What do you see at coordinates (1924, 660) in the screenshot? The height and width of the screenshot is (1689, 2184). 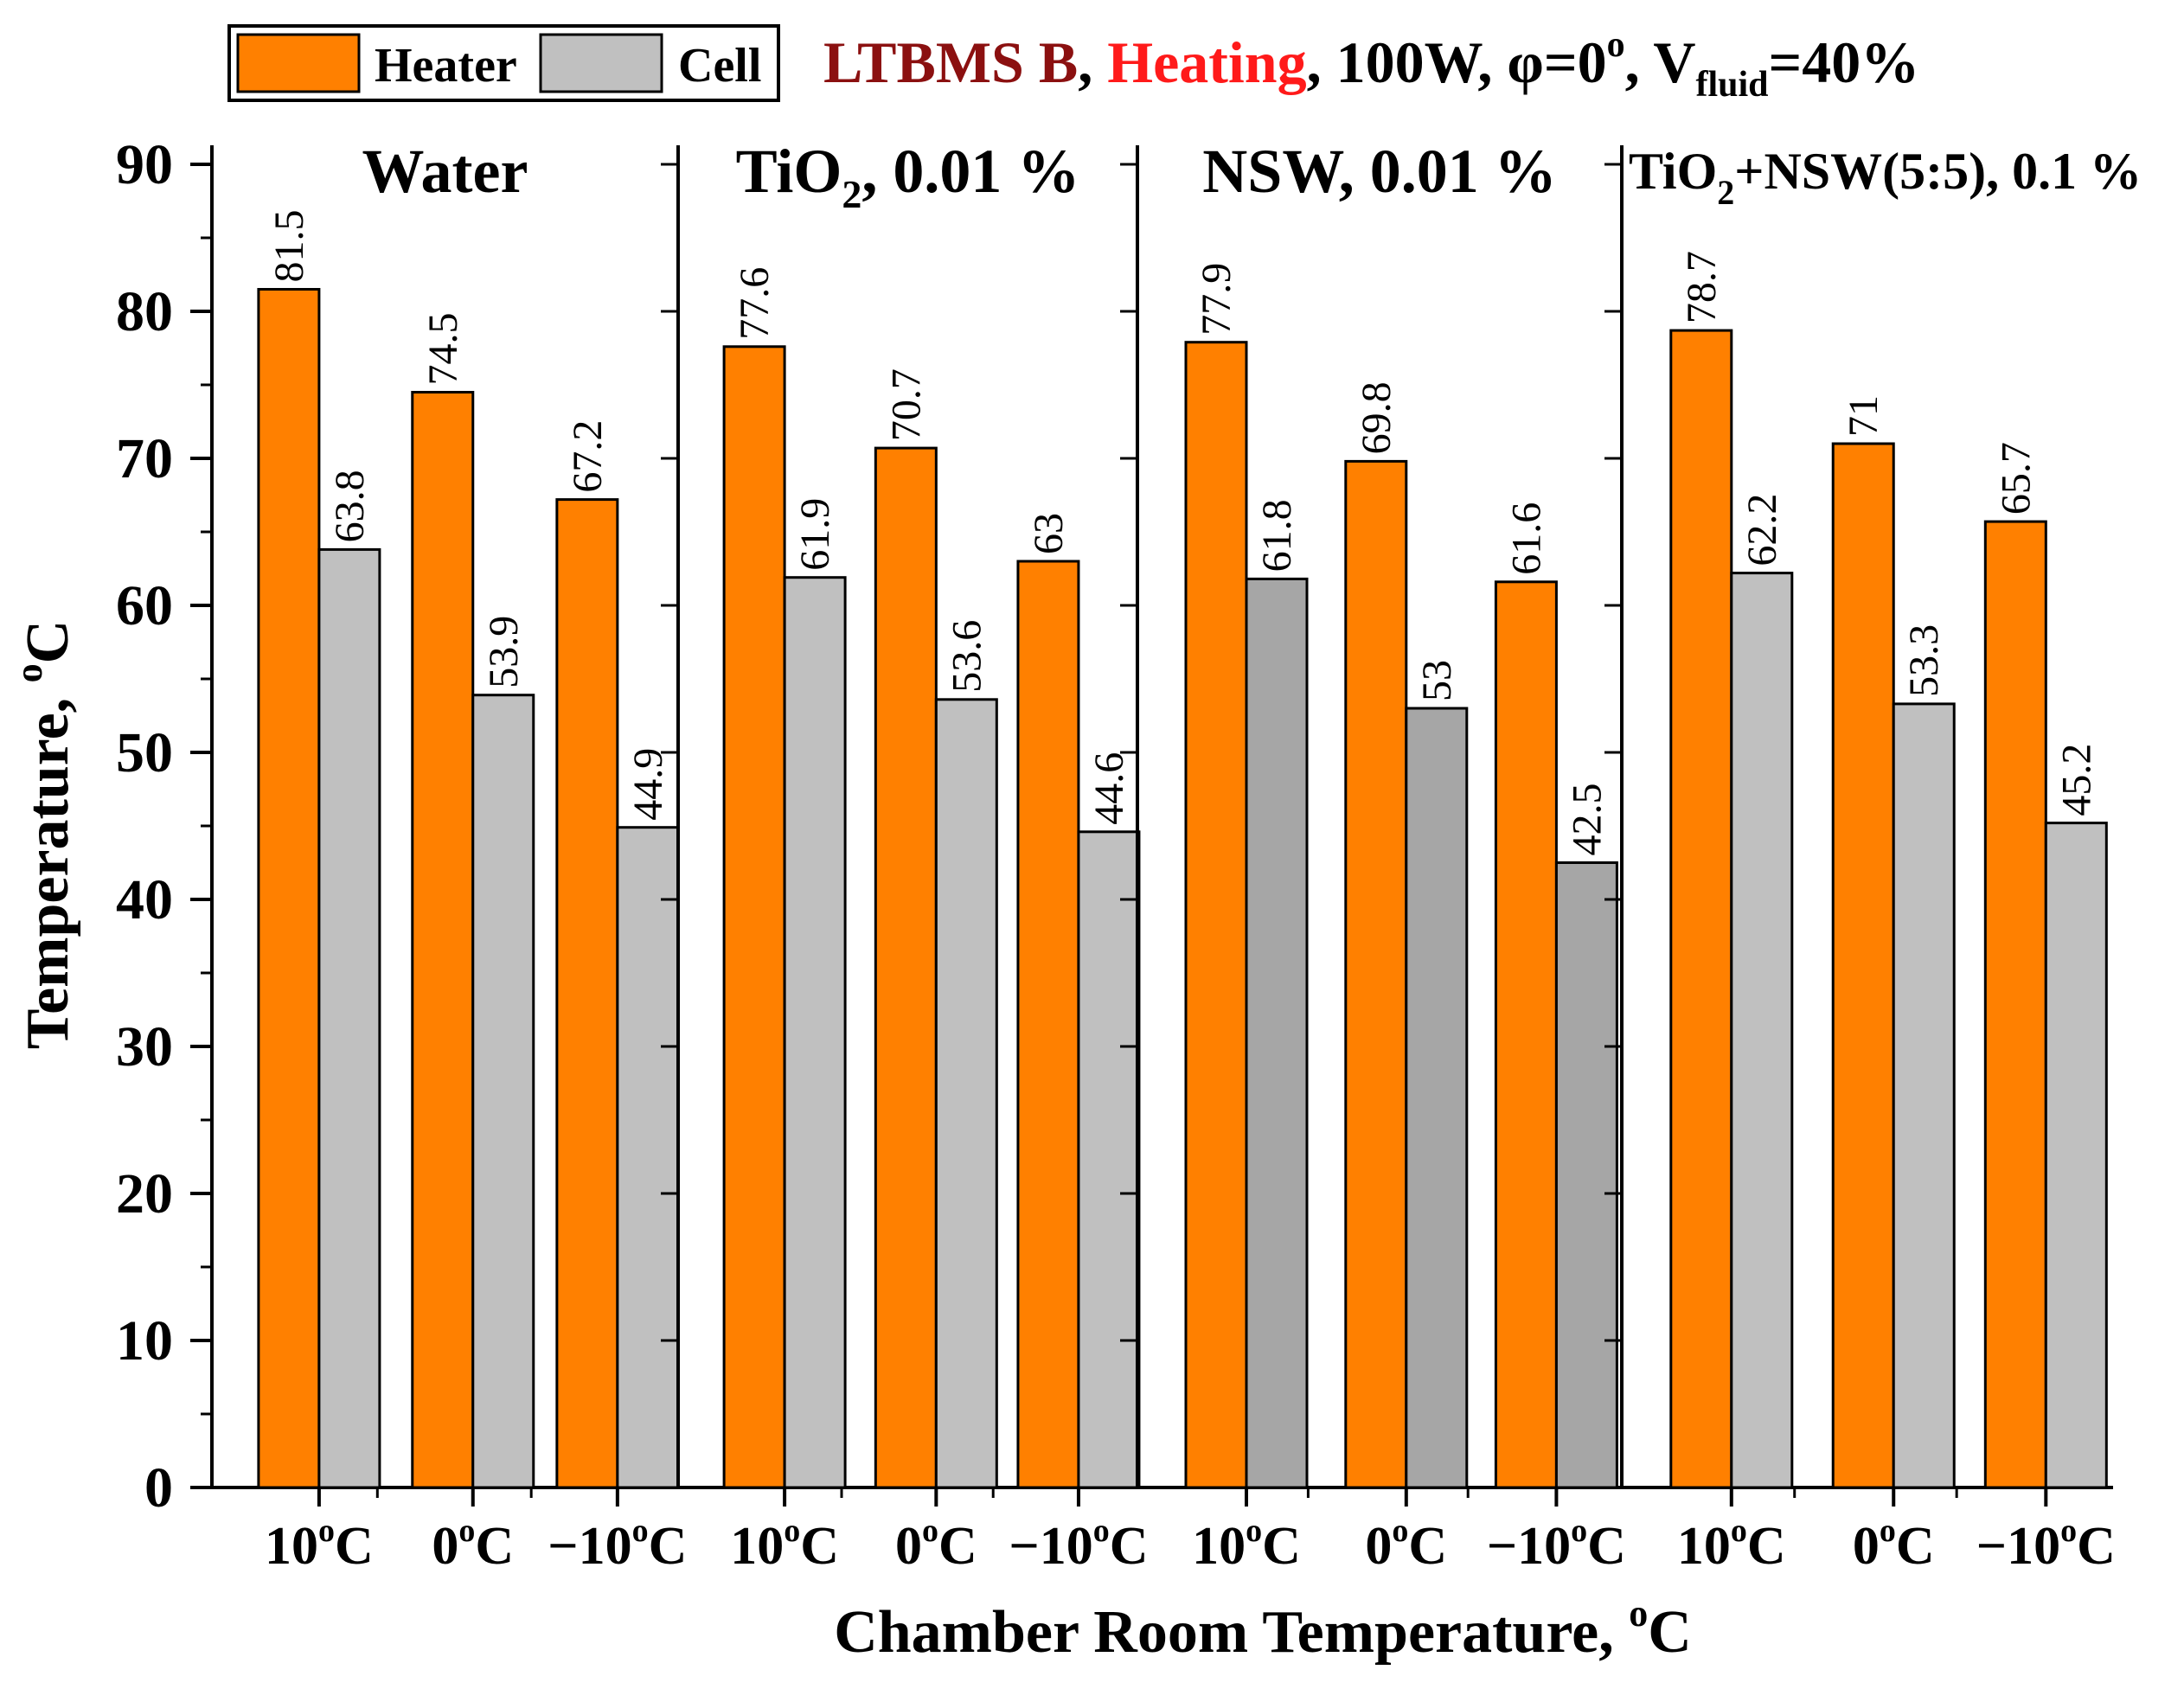 I see `value-label-cell: 53.3` at bounding box center [1924, 660].